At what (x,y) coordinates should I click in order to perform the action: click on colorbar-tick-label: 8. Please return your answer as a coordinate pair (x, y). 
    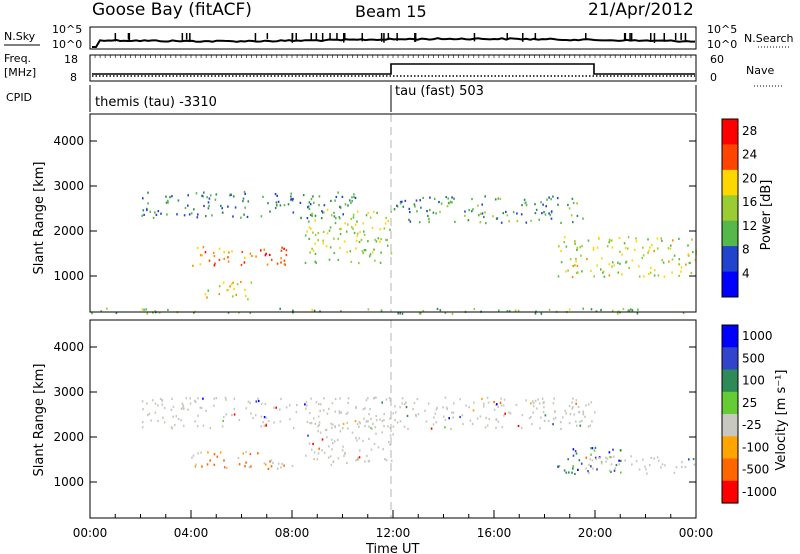
    Looking at the image, I should click on (746, 250).